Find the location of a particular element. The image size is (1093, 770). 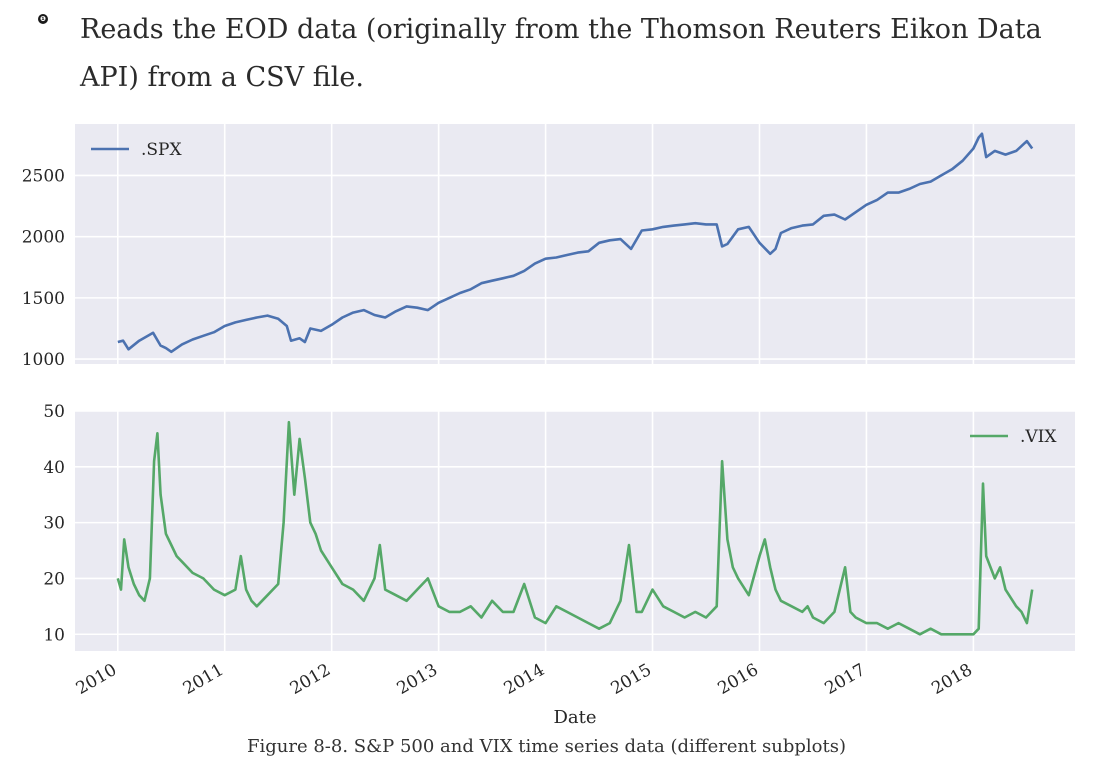

y-tick-label: 1000 is located at coordinates (43, 360).